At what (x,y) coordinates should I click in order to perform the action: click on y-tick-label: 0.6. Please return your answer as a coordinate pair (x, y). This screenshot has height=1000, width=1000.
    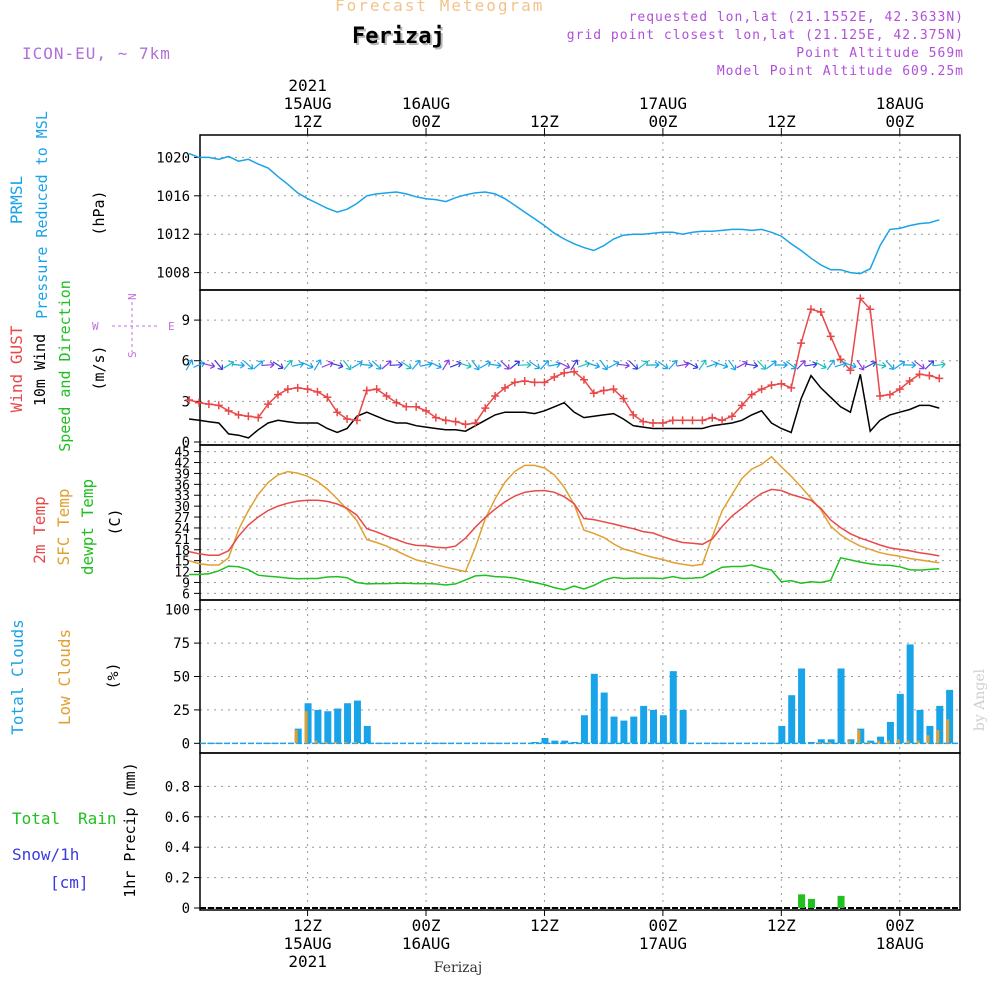
    Looking at the image, I should click on (177, 818).